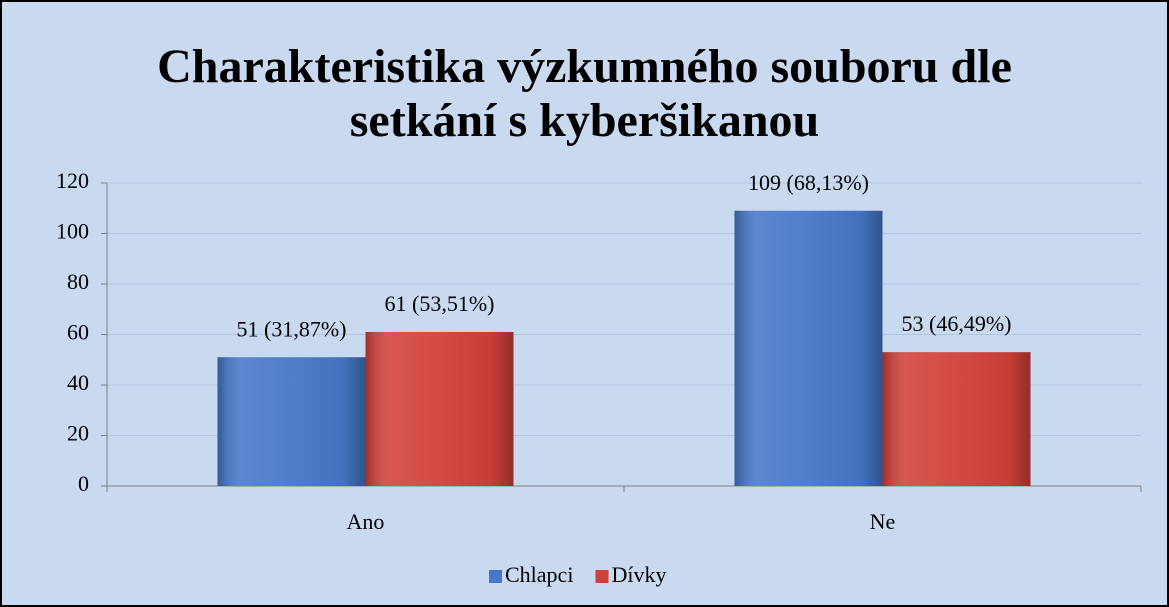 Image resolution: width=1169 pixels, height=607 pixels. I want to click on value-label: 109 (68,13%), so click(808, 182).